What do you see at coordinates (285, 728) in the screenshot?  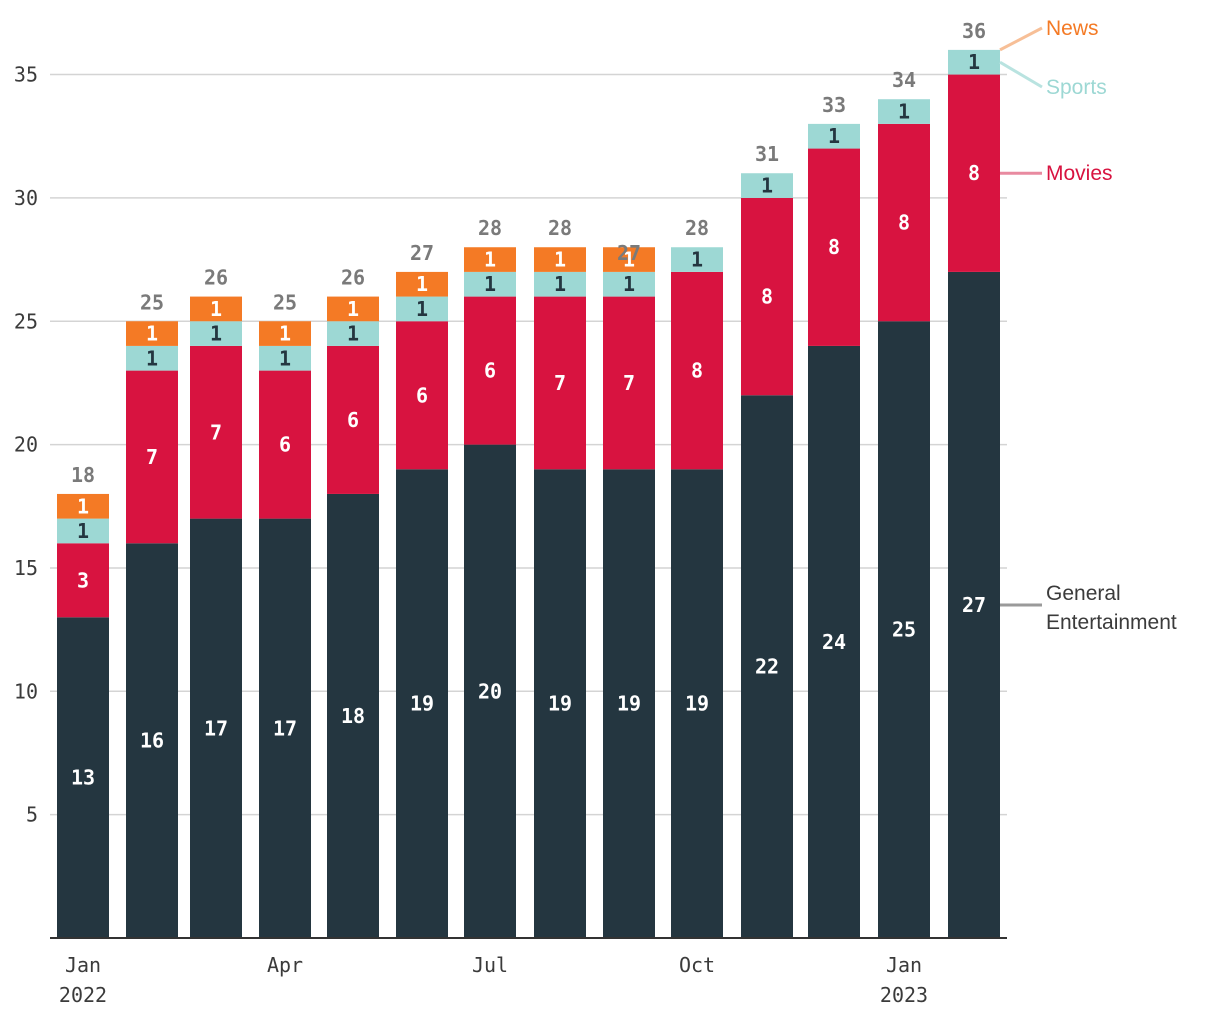 I see `bar-value-label: 17` at bounding box center [285, 728].